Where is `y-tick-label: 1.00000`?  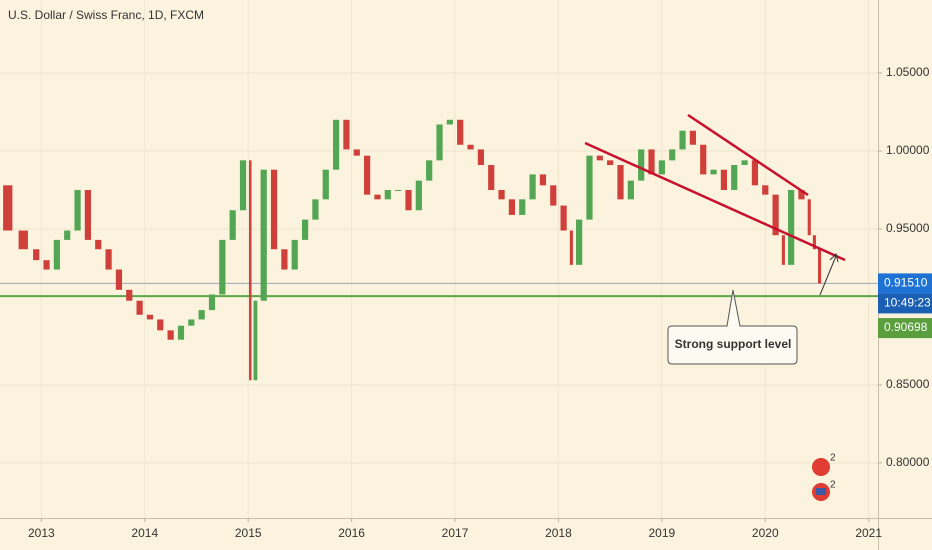 y-tick-label: 1.00000 is located at coordinates (908, 150).